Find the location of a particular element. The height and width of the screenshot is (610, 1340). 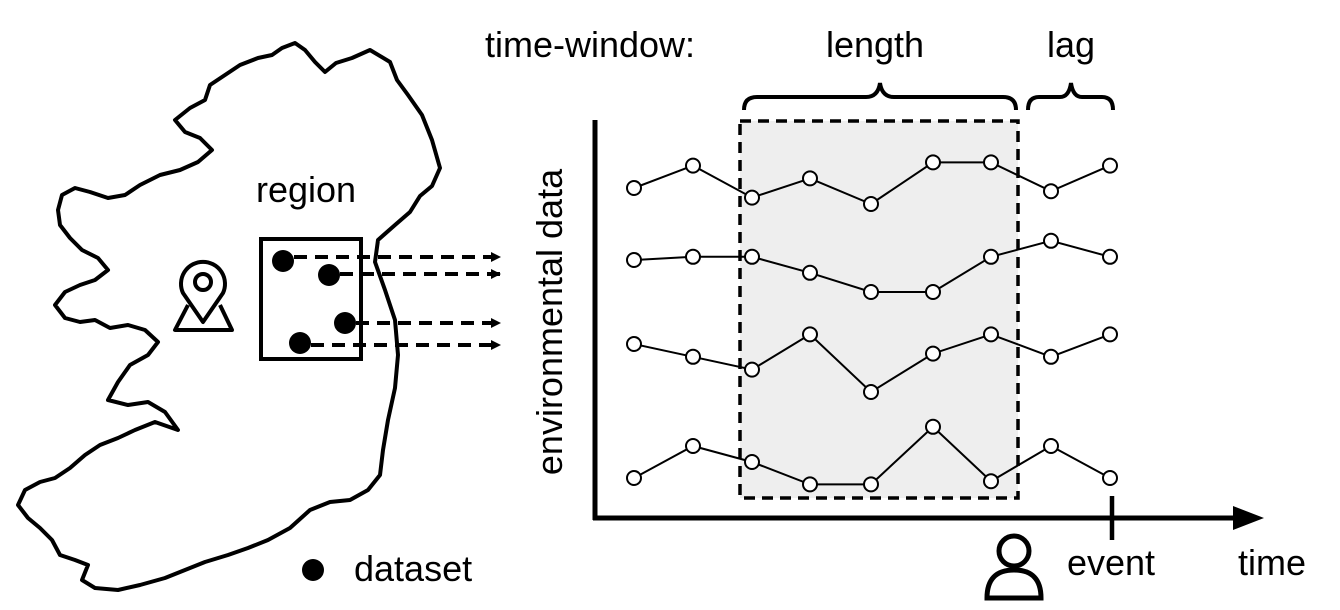

location-pin-icon is located at coordinates (203, 295).